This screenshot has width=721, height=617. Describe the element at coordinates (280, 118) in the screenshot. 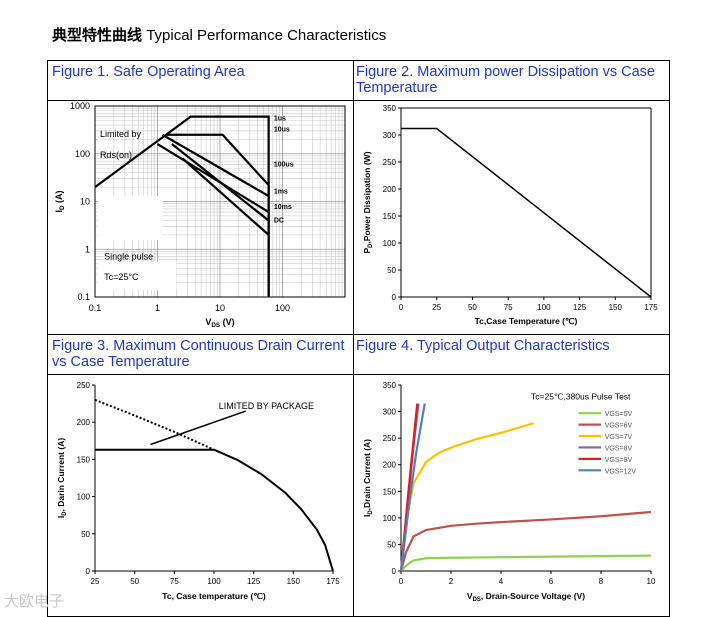

I see `series-label-1us: 1us` at that location.